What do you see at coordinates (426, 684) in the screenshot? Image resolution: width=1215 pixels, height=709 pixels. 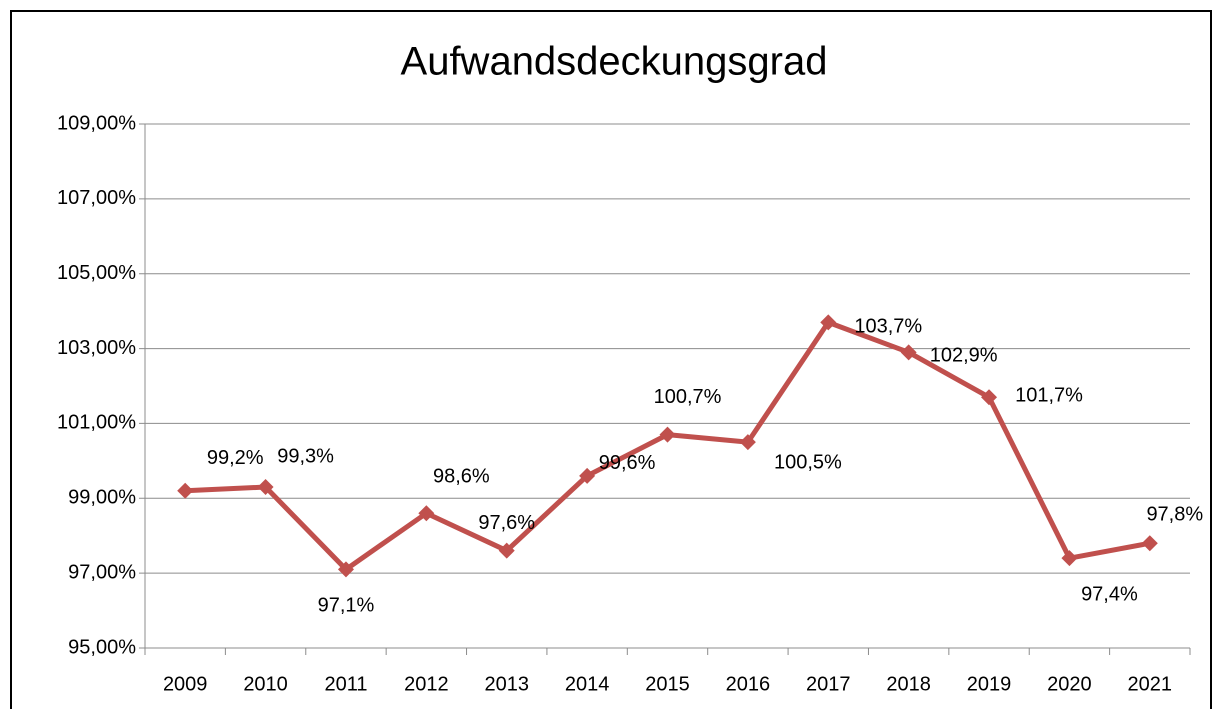 I see `x-tick-label: 2012` at bounding box center [426, 684].